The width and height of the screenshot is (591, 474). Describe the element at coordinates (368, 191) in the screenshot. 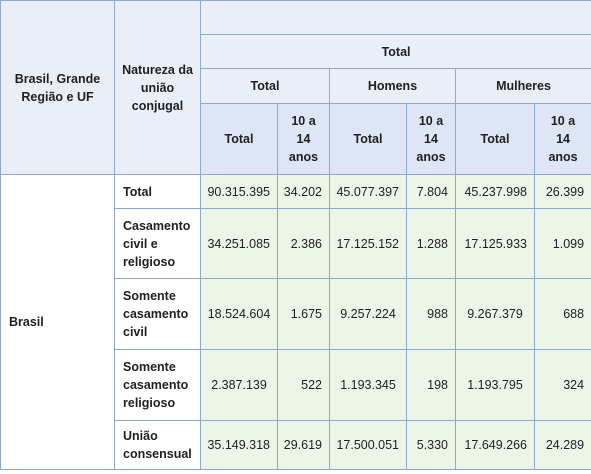

I see `cell-value: 45.077.397` at that location.